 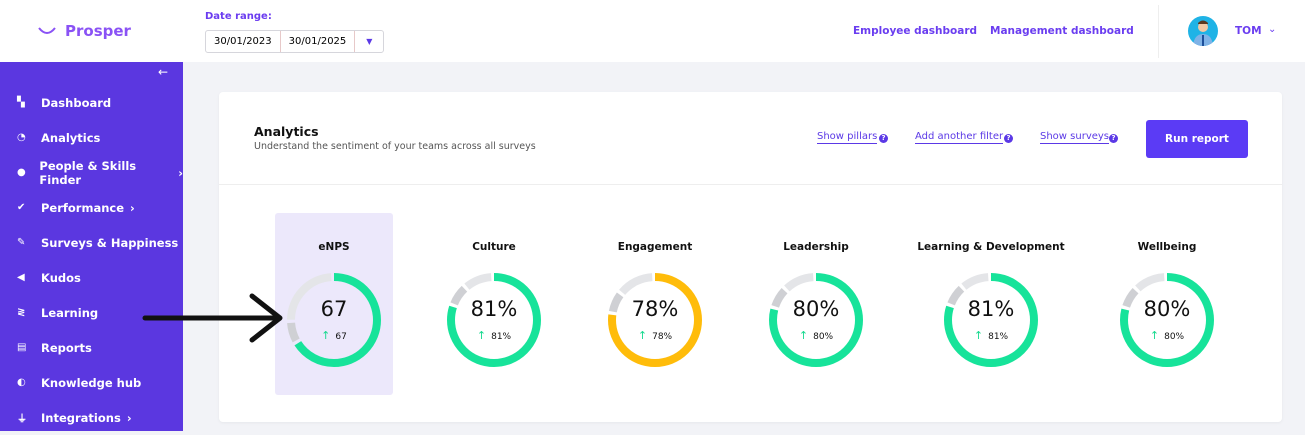 I want to click on sidebar-item-reports: ▤ Reports, so click(x=91, y=347).